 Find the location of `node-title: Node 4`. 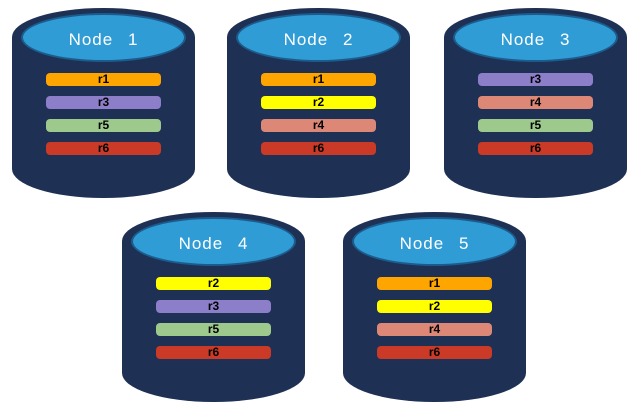

node-title: Node 4 is located at coordinates (213, 243).